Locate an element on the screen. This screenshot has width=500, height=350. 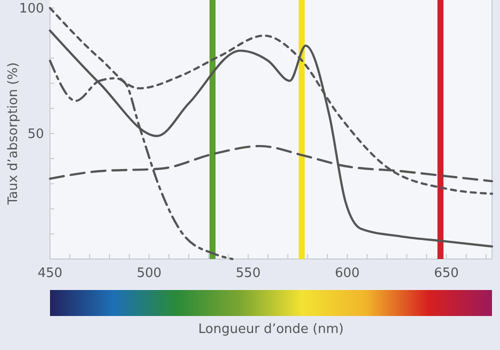
x-axis-title: Longueur d’onde (nm) is located at coordinates (271, 329).